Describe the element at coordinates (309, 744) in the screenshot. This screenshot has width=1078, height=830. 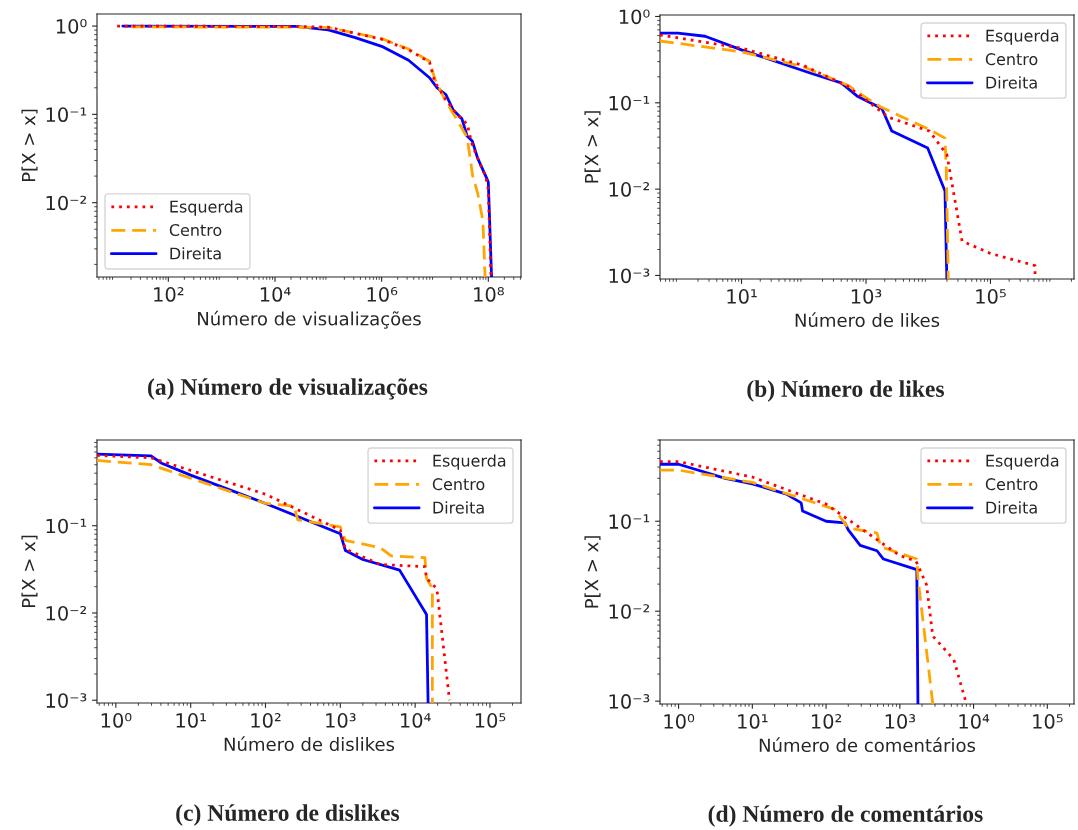
I see `x-axis-title: Número de dislikes` at that location.